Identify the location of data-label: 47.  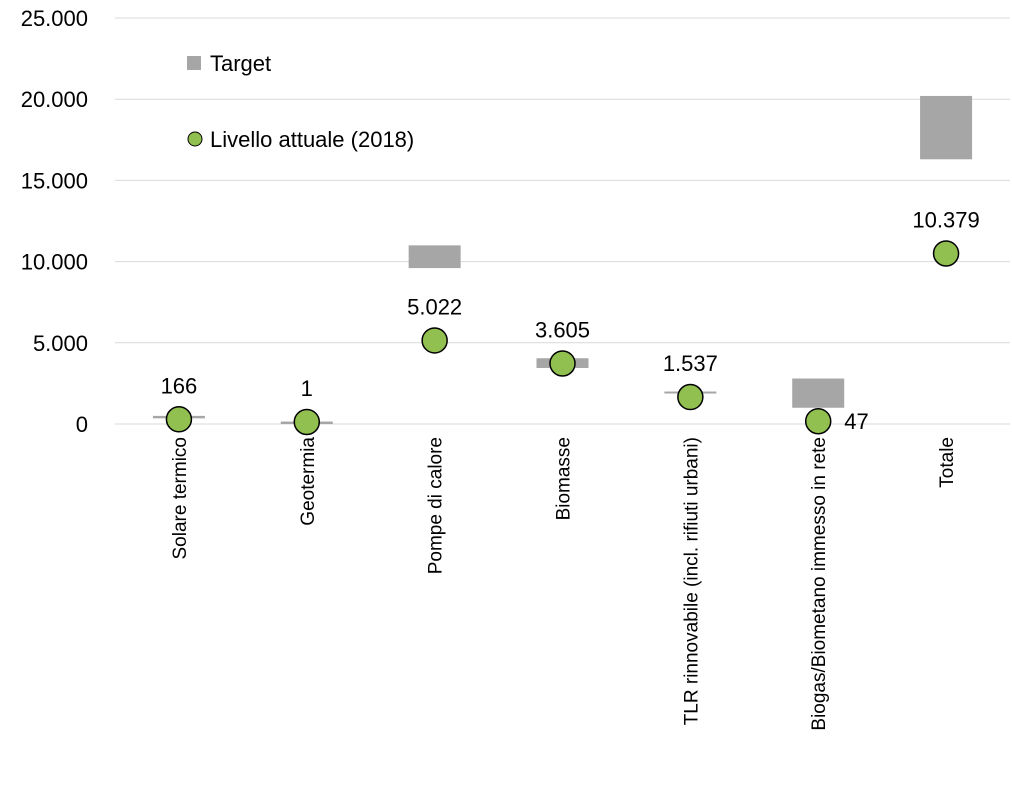
(856, 421).